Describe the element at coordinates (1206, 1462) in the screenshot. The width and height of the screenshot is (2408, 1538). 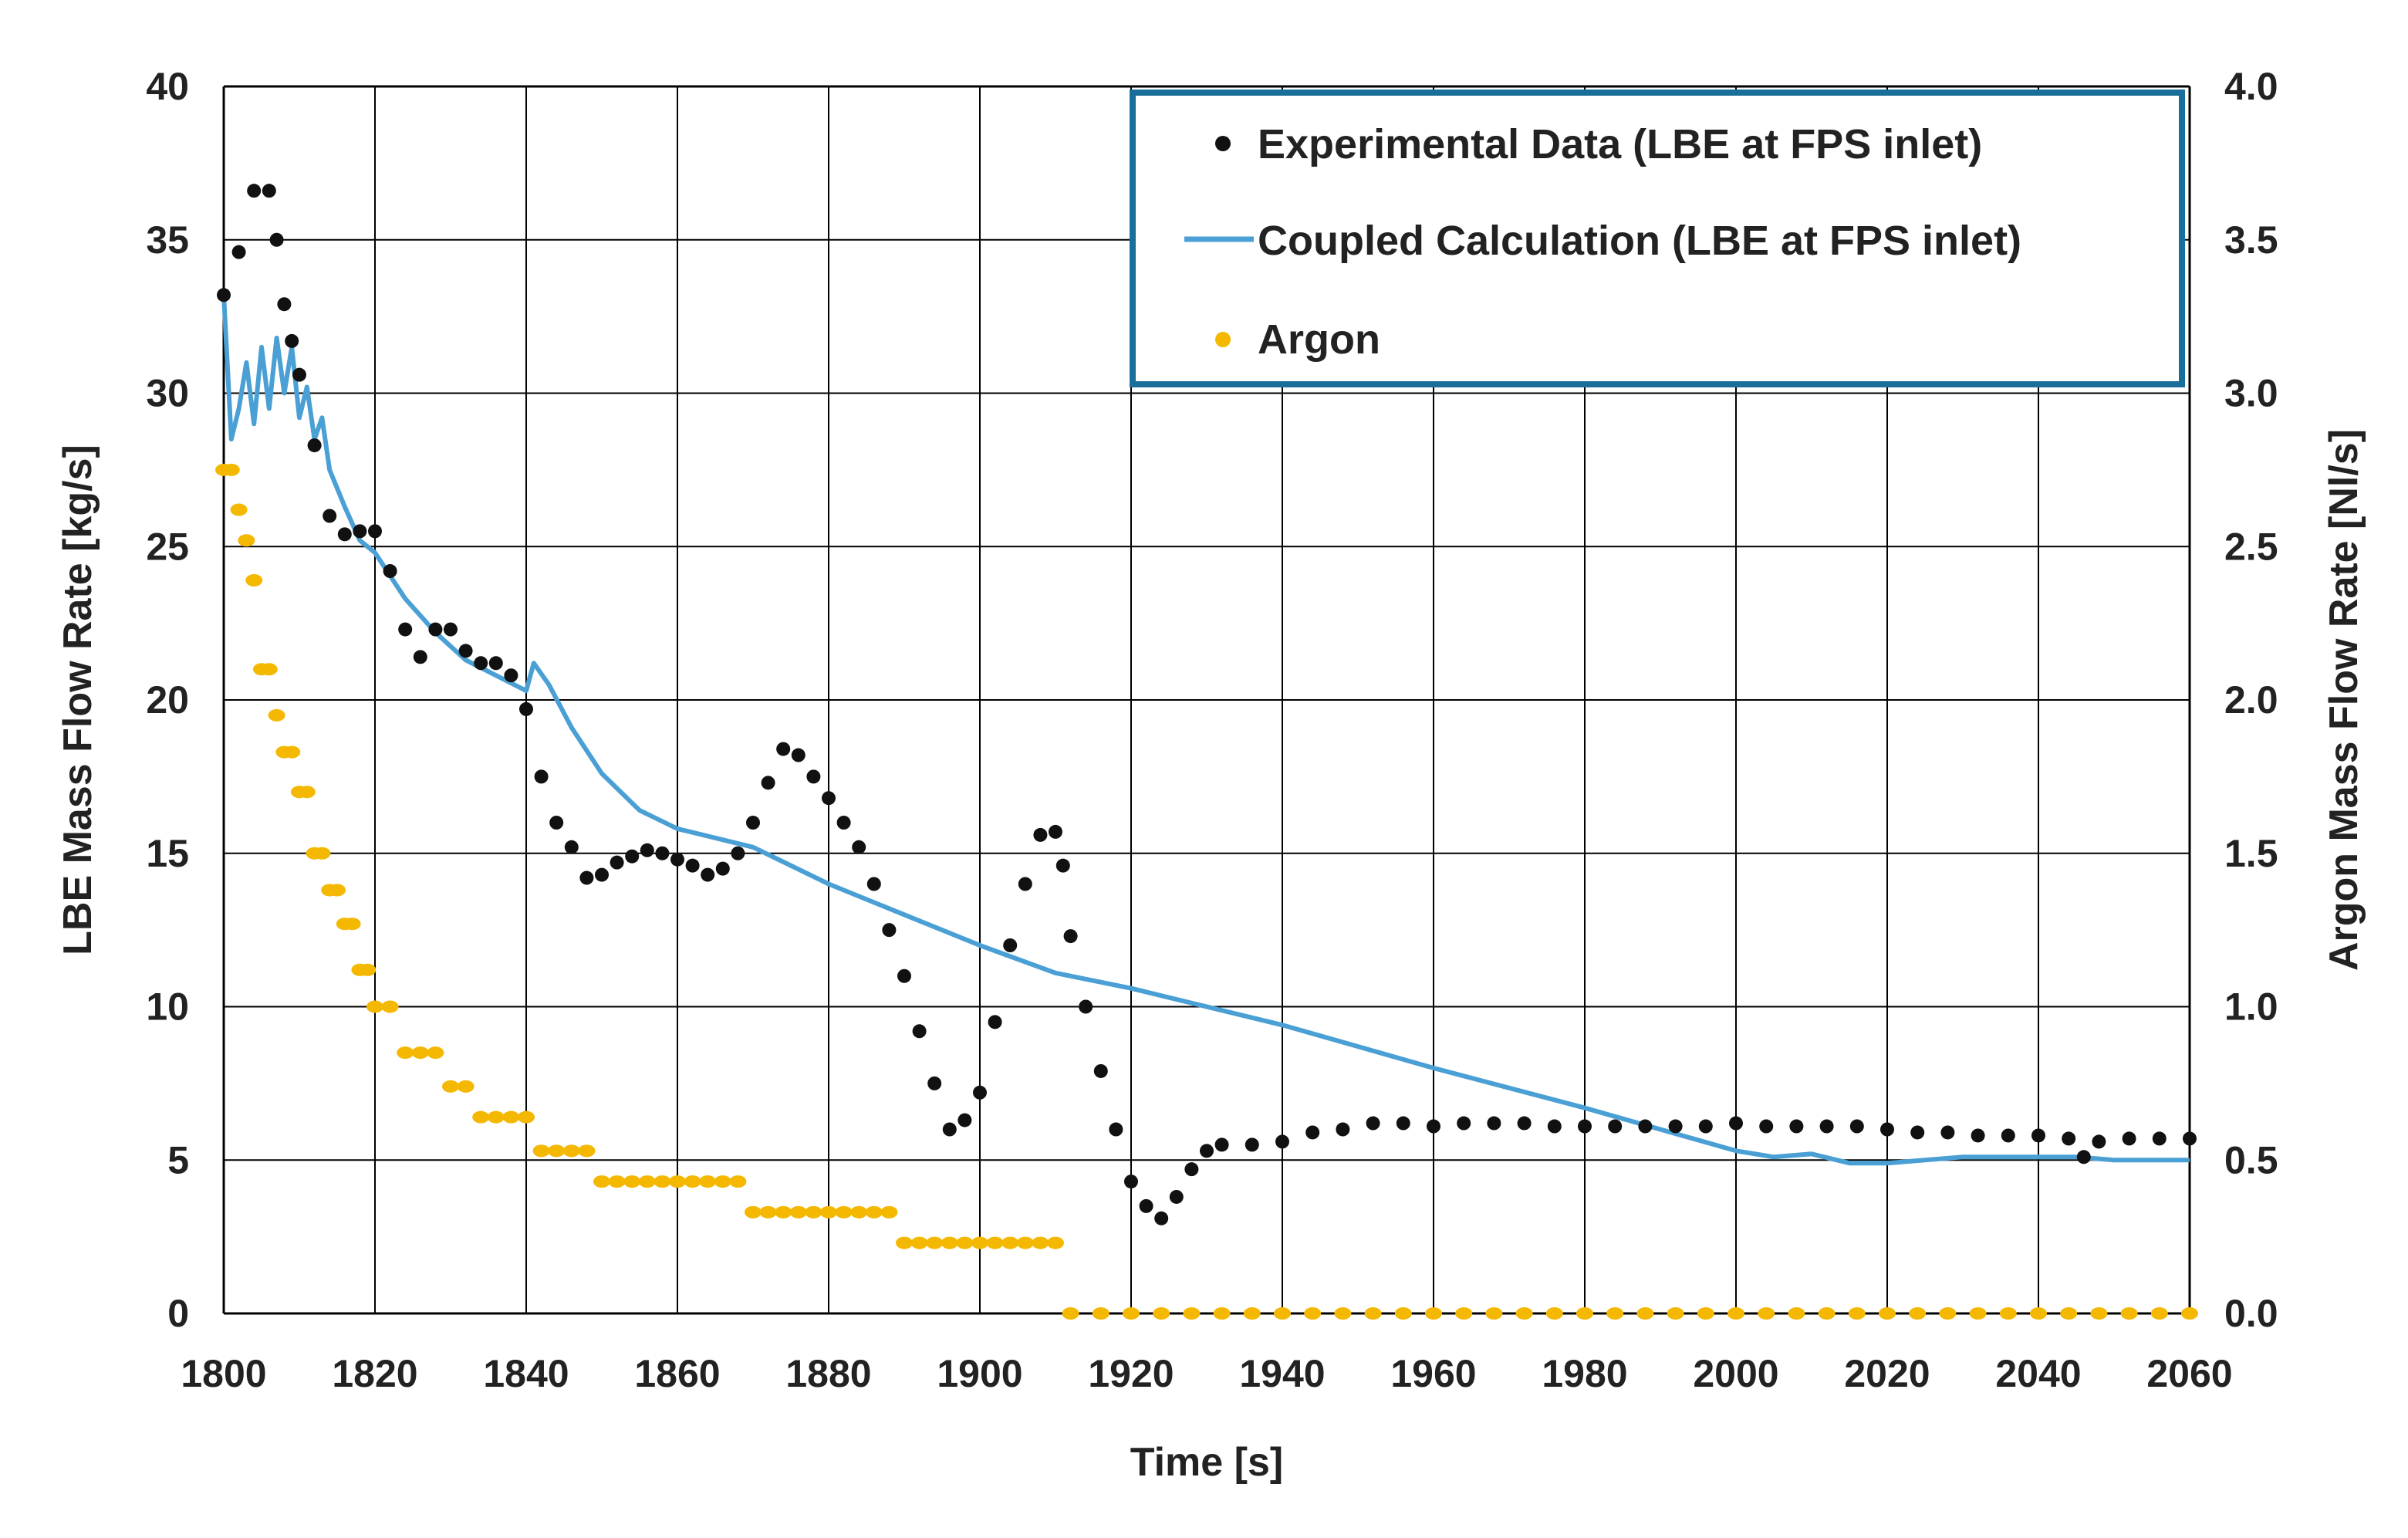
I see `x-axis-title: Time [s]` at that location.